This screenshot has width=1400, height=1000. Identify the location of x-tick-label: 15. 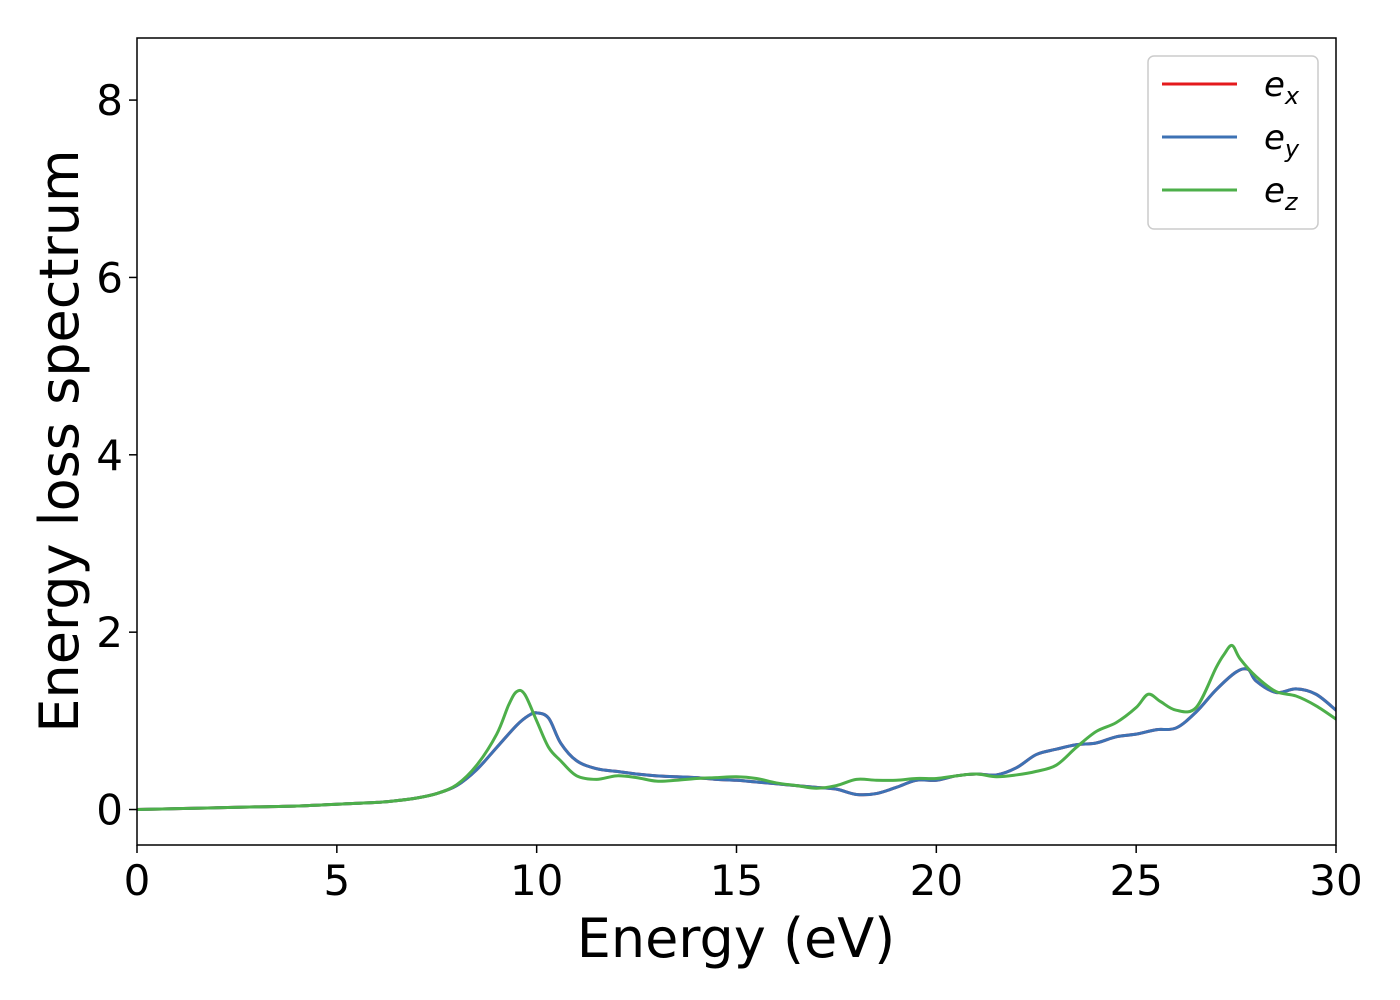
(736, 880).